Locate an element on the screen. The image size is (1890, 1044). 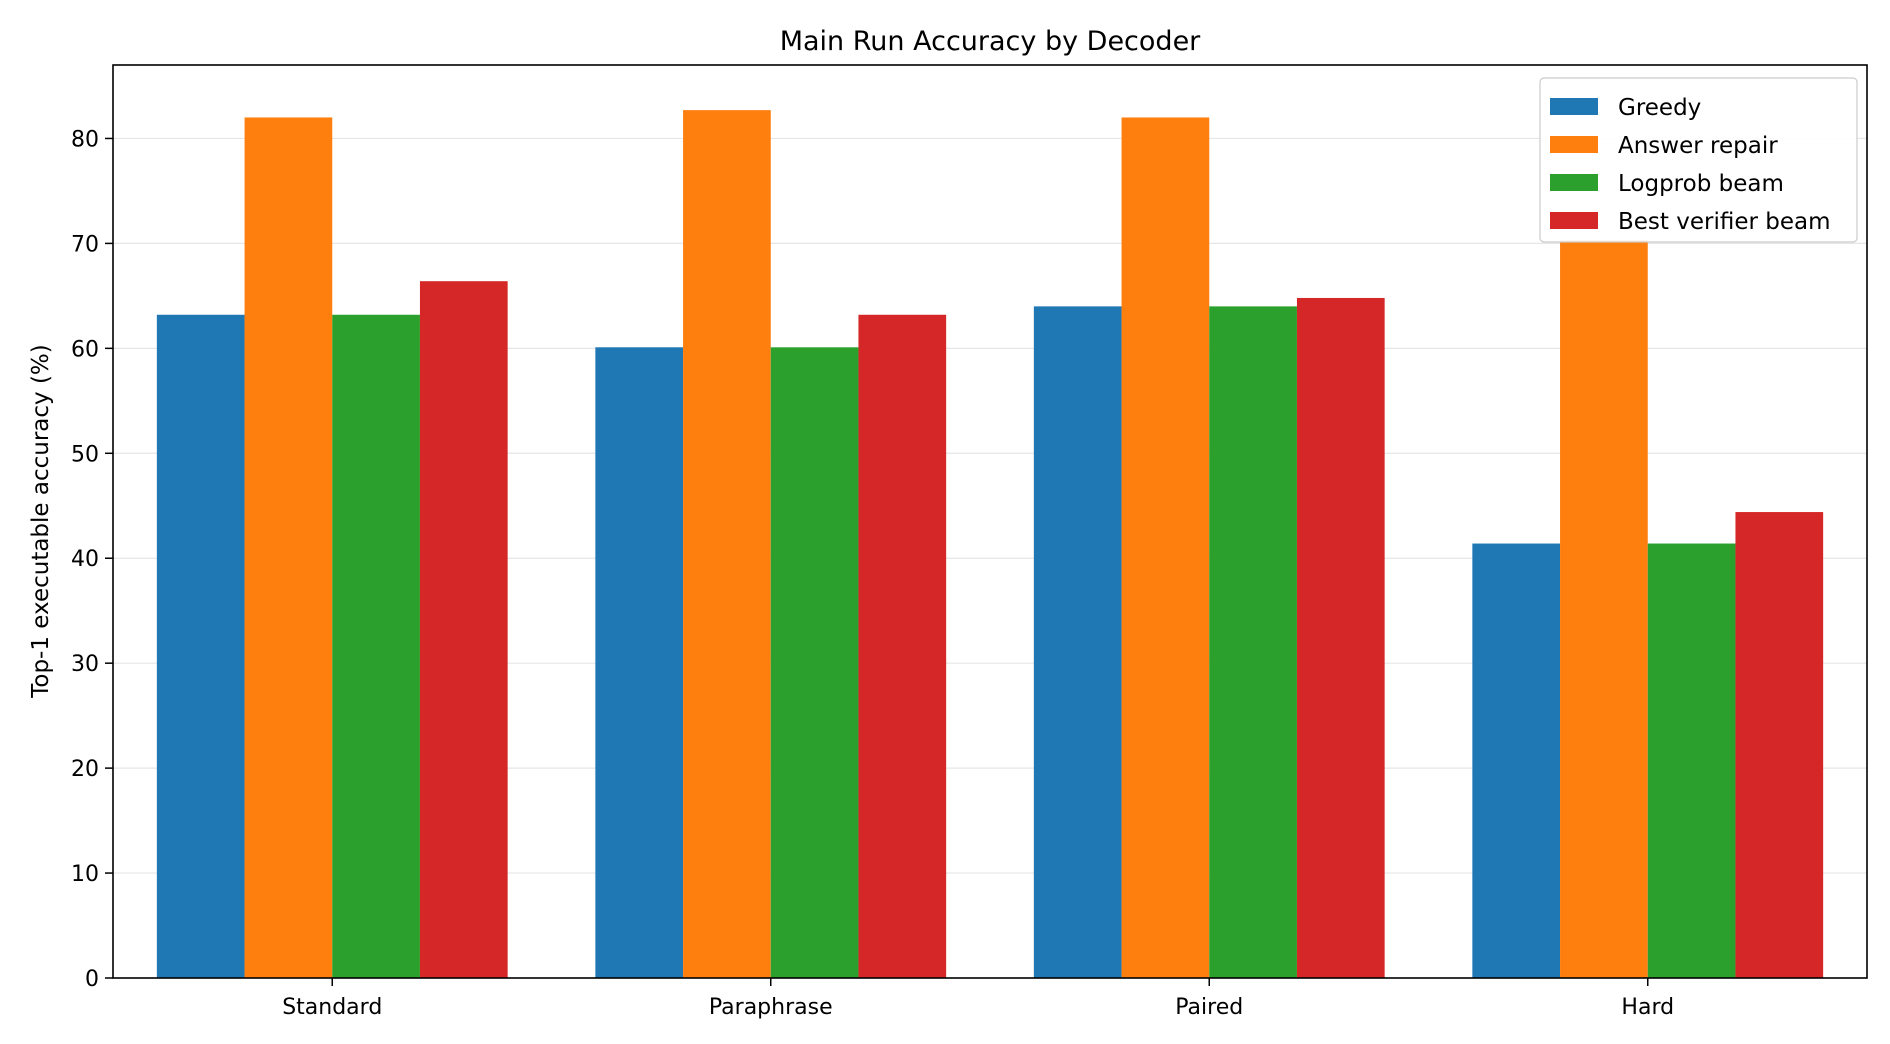
bar-logprob-beam-paired is located at coordinates (1253, 642).